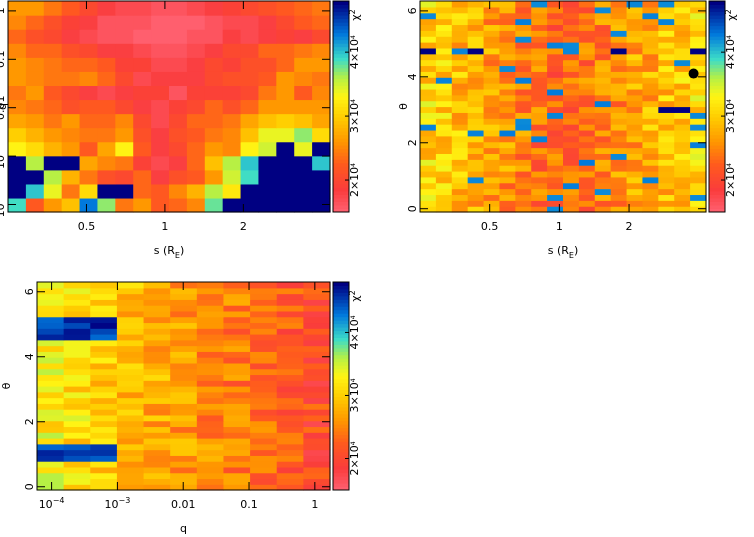 The height and width of the screenshot is (537, 754). I want to click on x-tick-label: 2, so click(243, 226).